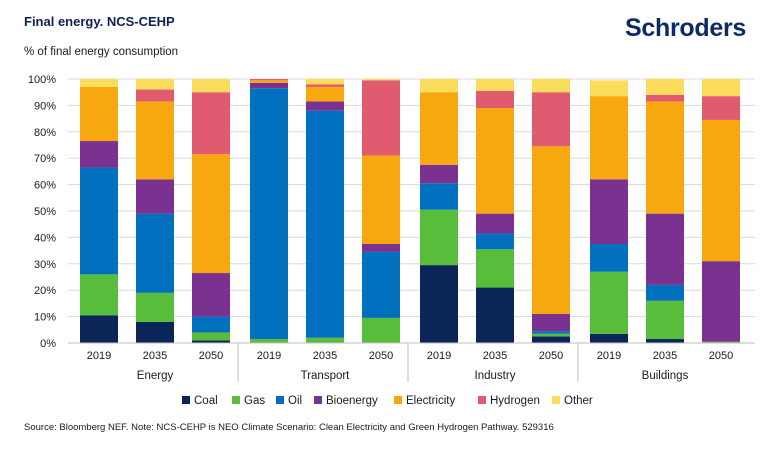  I want to click on group-label: Transport, so click(326, 376).